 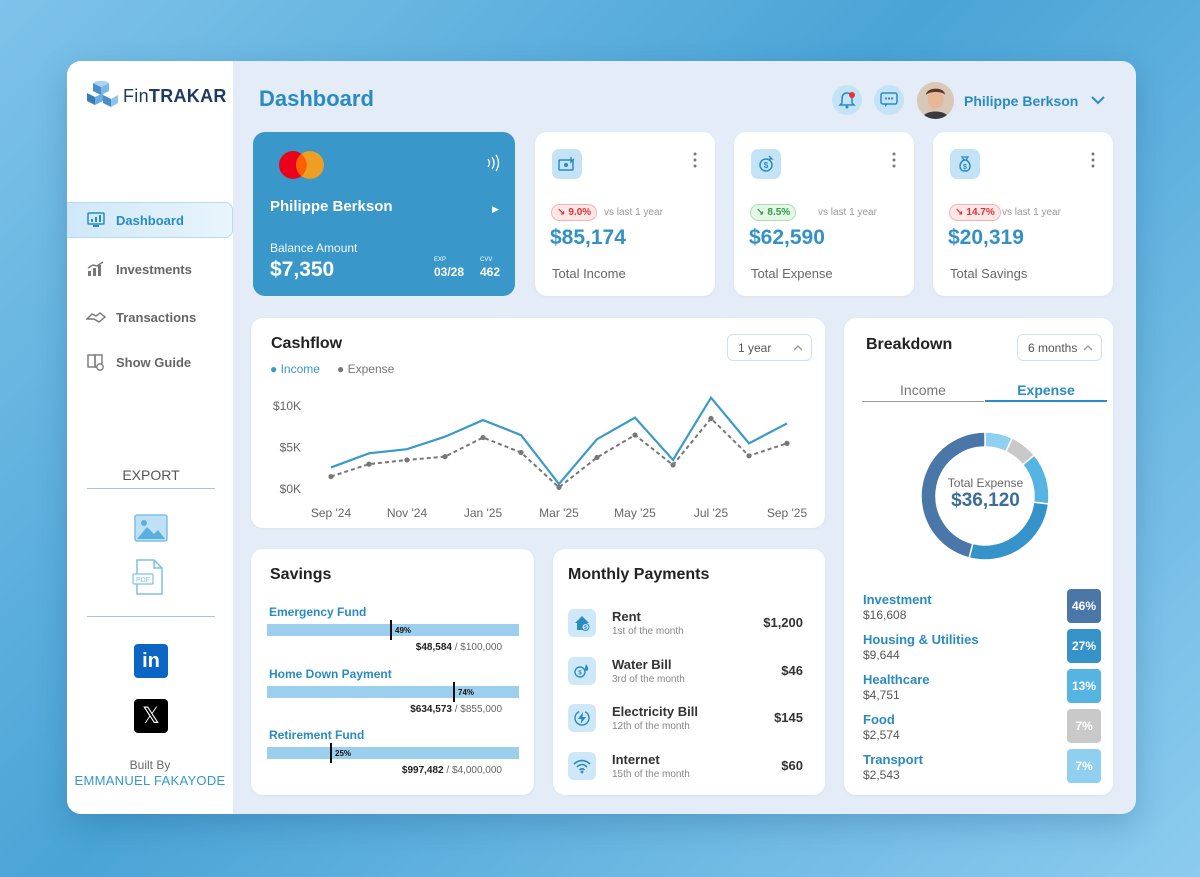 What do you see at coordinates (574, 212) in the screenshot?
I see `change-badge: ↘ 9.0%` at bounding box center [574, 212].